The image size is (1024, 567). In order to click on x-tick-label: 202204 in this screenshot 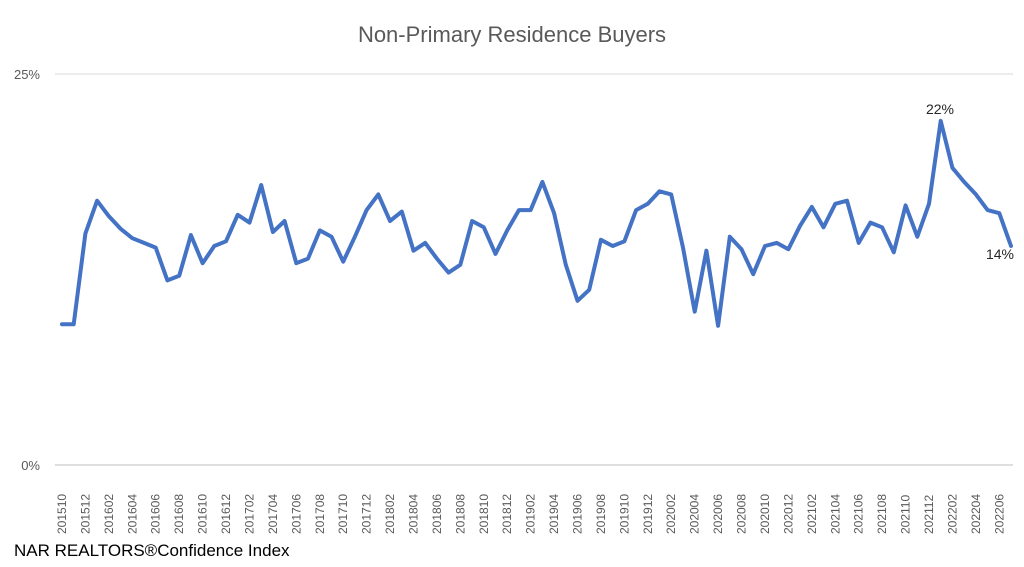, I will do `click(976, 514)`.